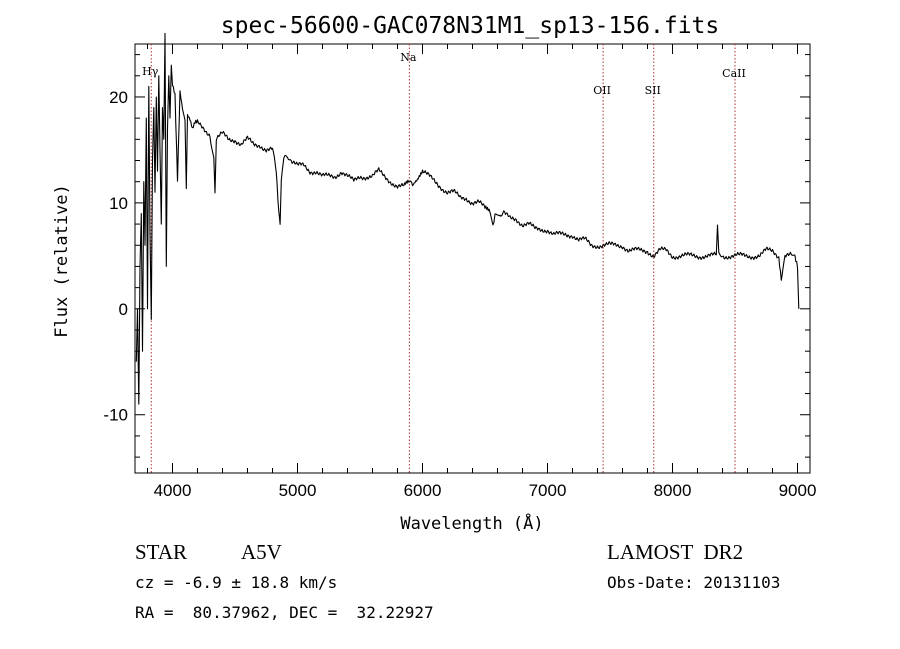  Describe the element at coordinates (123, 309) in the screenshot. I see `y-tick-label: 0` at that location.